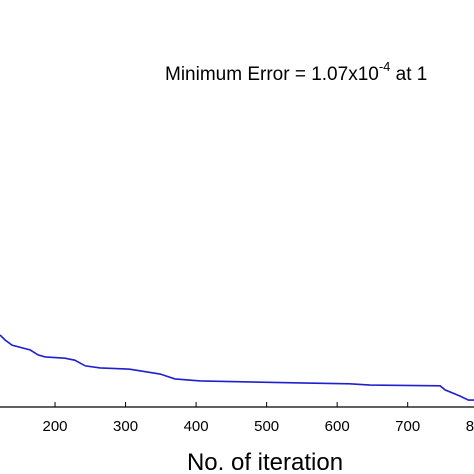 The width and height of the screenshot is (474, 474). Describe the element at coordinates (196, 426) in the screenshot. I see `x-tick-label: 400` at that location.